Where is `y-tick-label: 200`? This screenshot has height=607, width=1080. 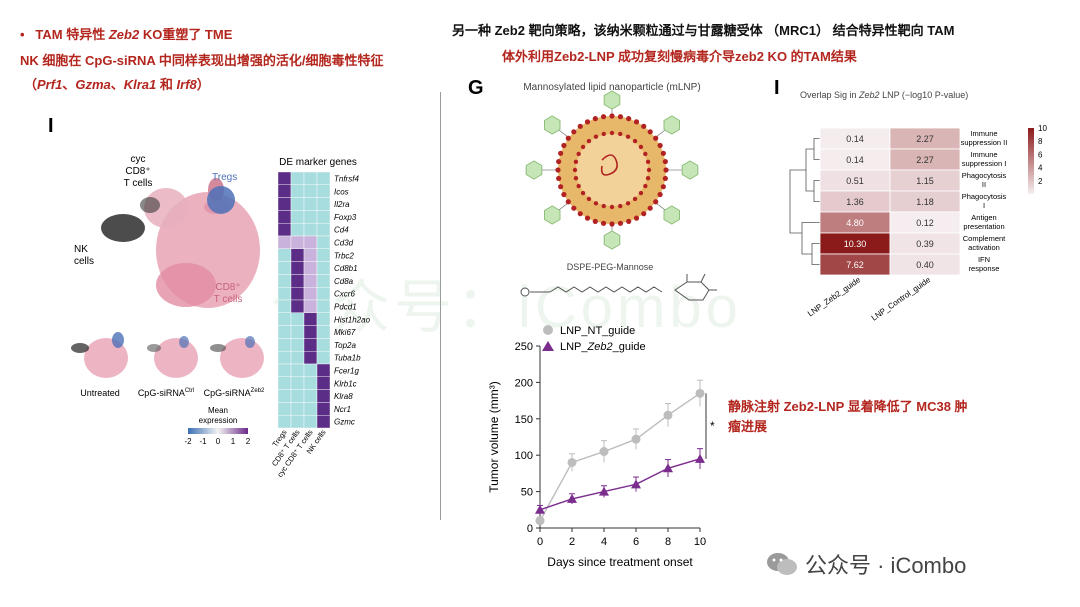 y-tick-label: 200 is located at coordinates (524, 383).